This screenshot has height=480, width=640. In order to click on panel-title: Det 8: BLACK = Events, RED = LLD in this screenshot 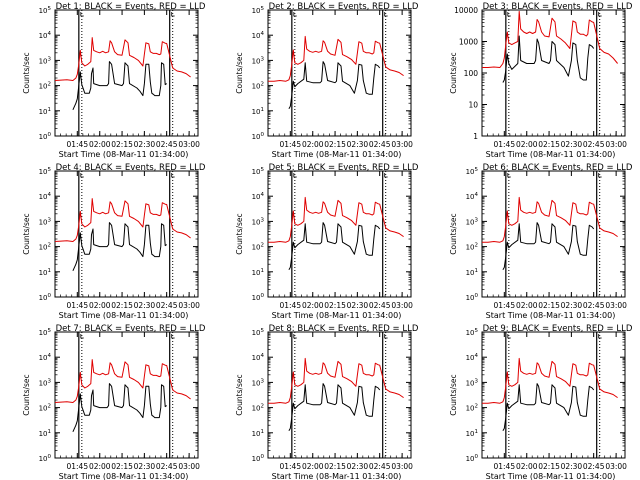, I will do `click(344, 329)`.